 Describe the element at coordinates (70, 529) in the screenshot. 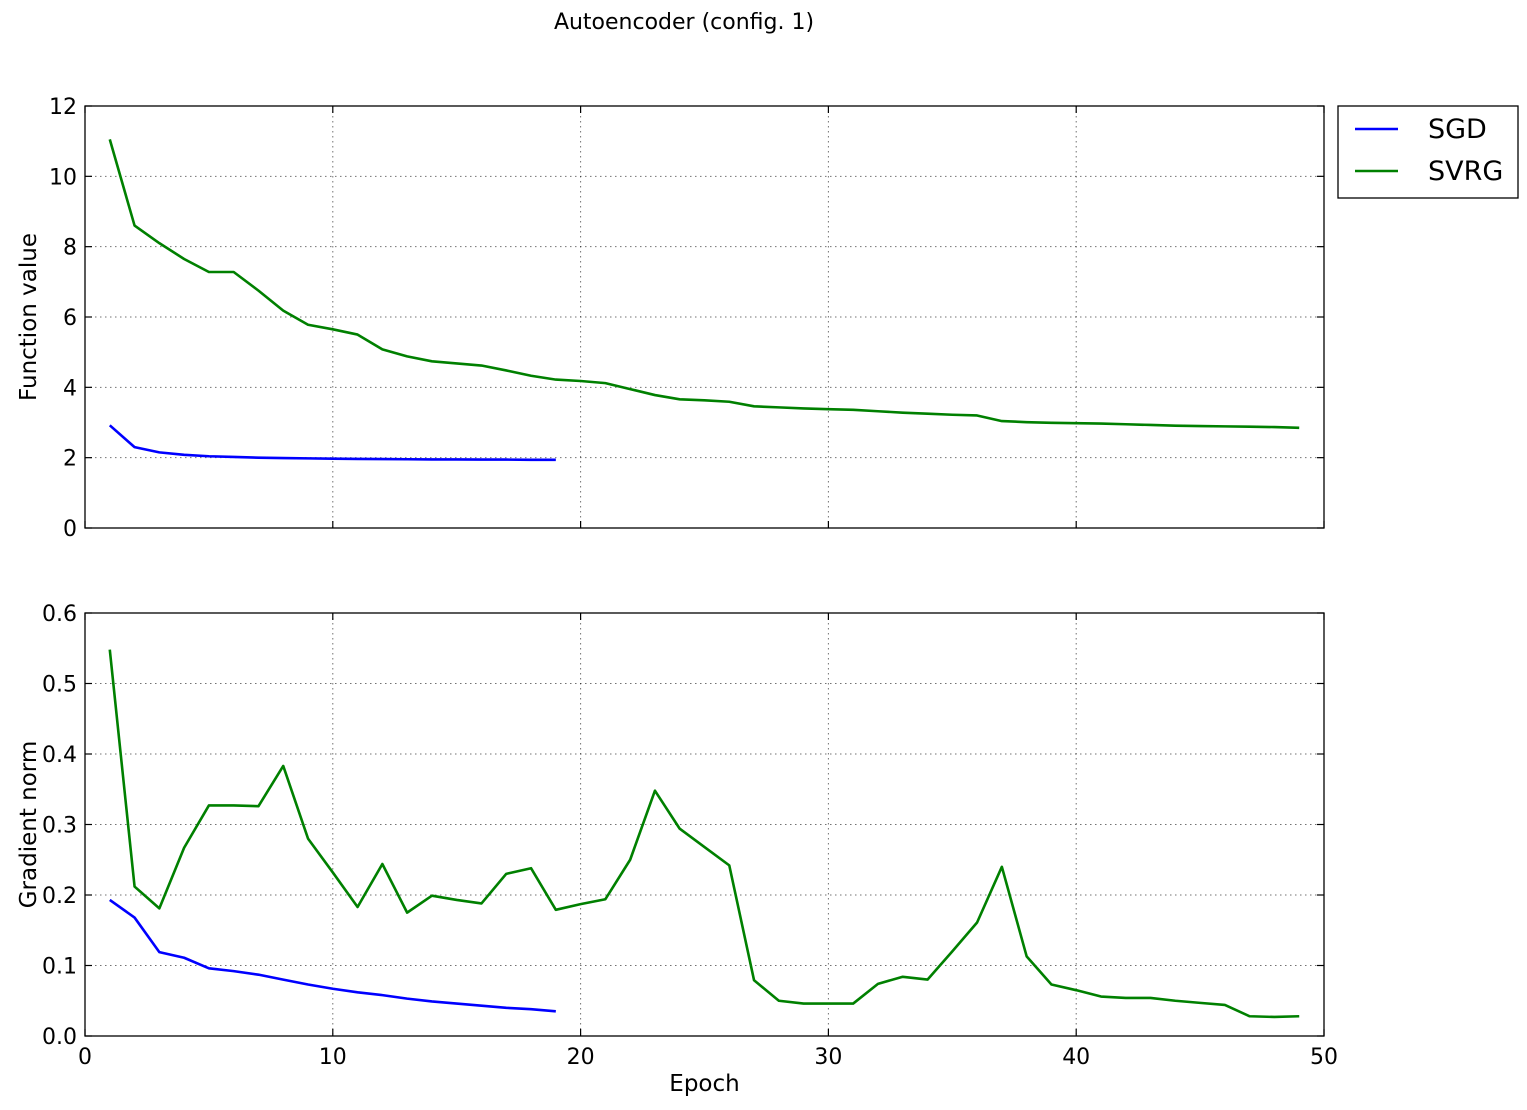

I see `function-value-ytick-label: 0` at that location.